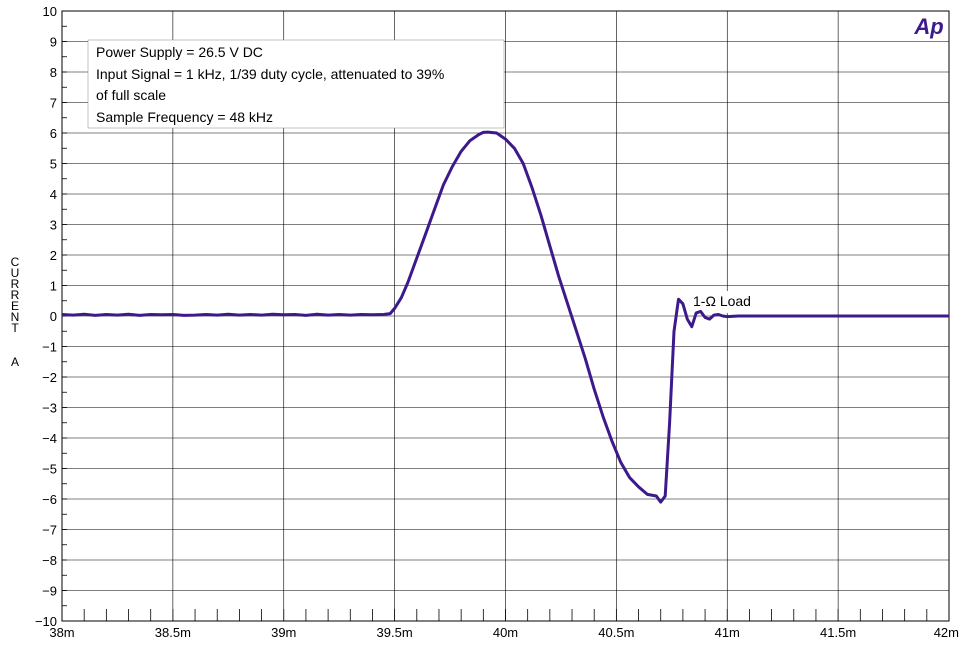  Describe the element at coordinates (49, 499) in the screenshot. I see `y-tick-label: −6` at that location.